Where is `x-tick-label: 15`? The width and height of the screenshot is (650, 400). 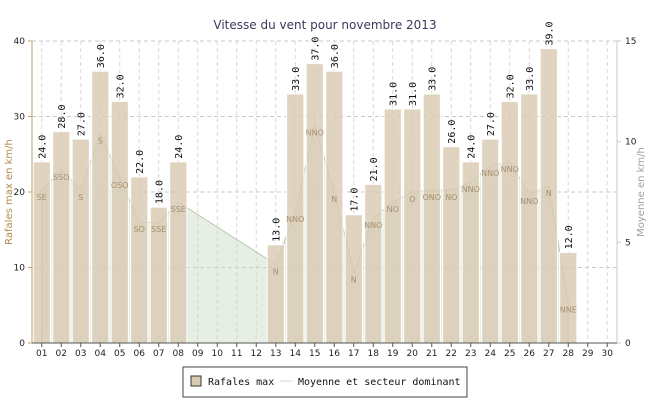
x-tick-label: 15 is located at coordinates (314, 354).